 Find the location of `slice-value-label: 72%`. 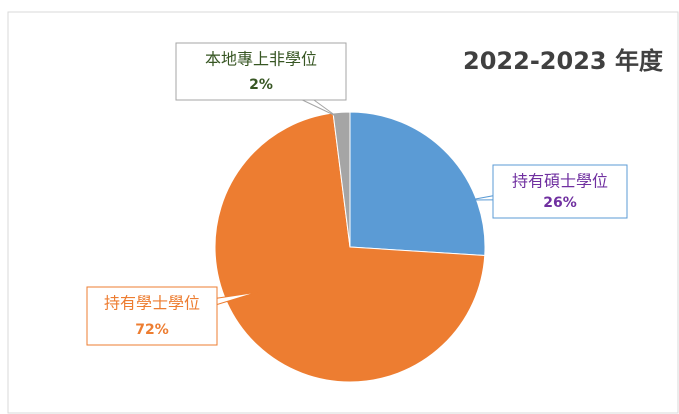

slice-value-label: 72% is located at coordinates (152, 330).